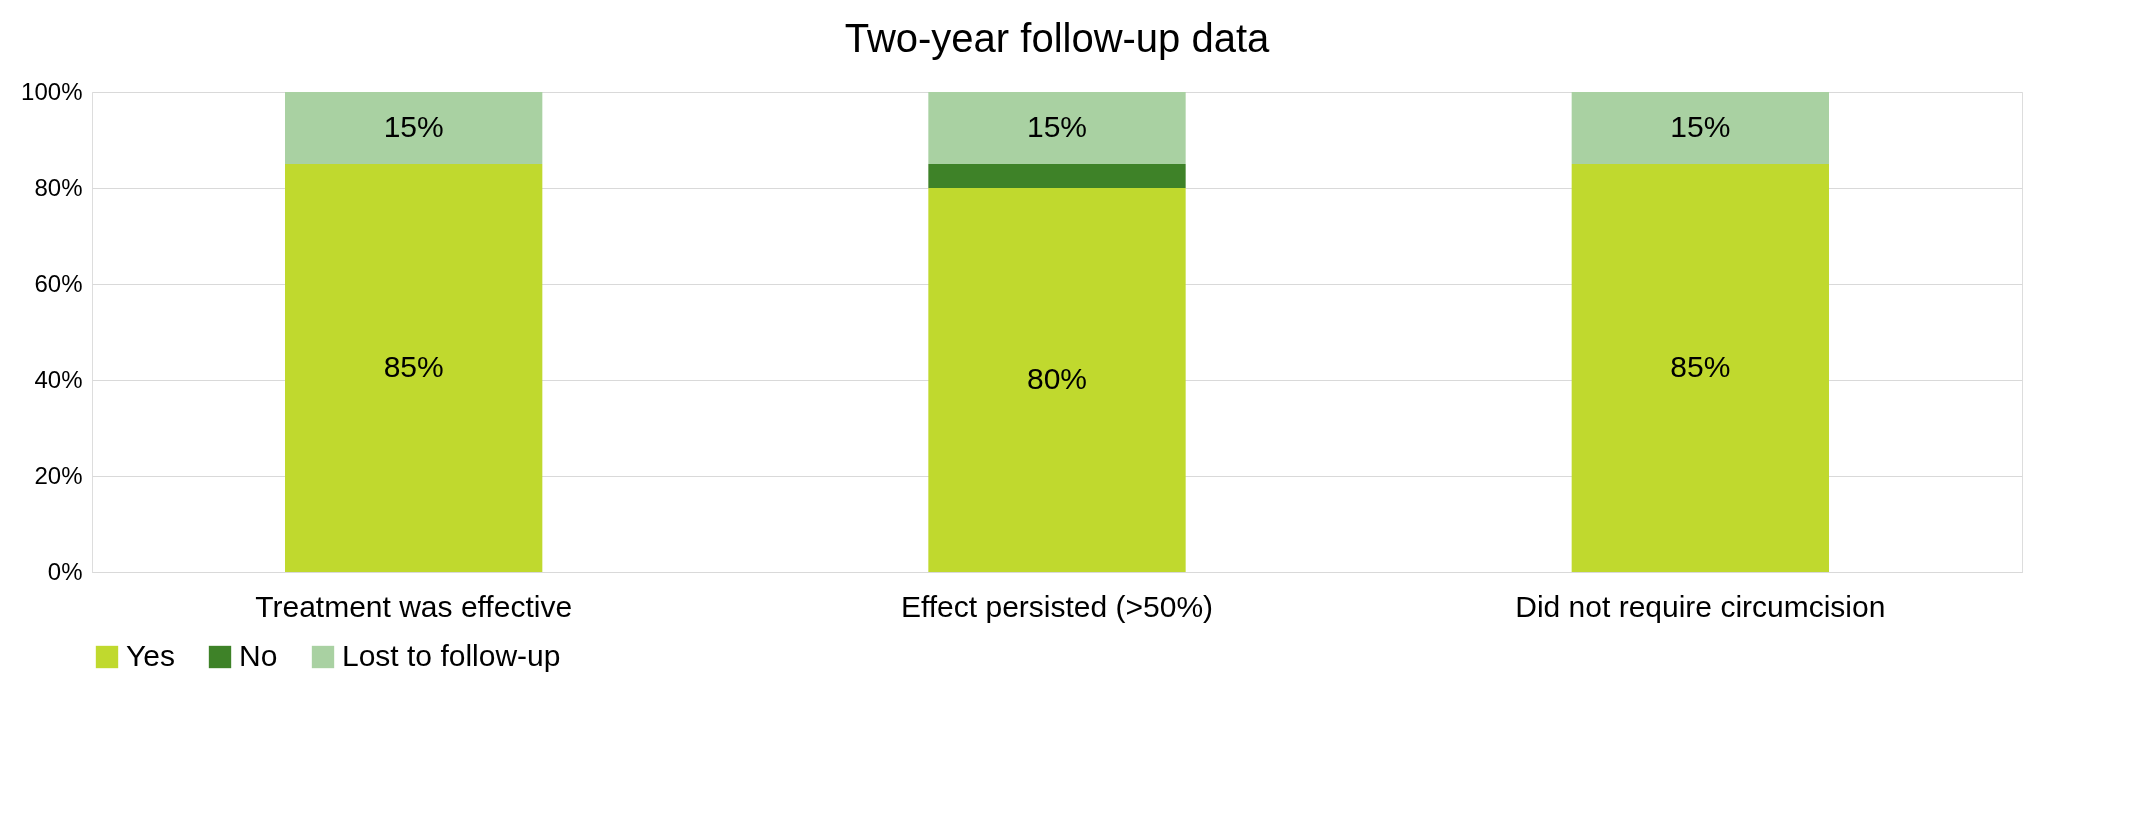  I want to click on y-tick-label: 0%, so click(65, 571).